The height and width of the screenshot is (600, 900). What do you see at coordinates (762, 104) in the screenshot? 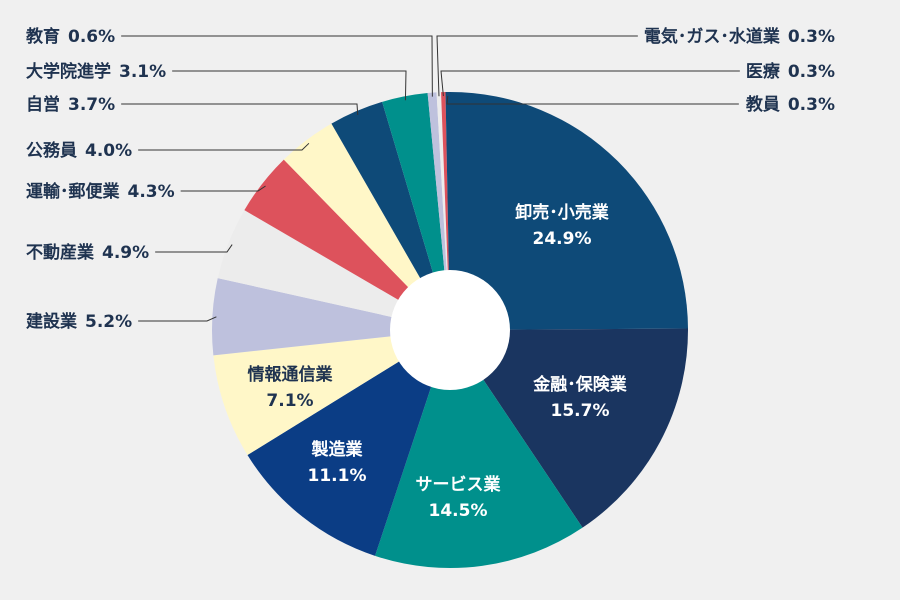
I see `slice-name-label: 教員` at bounding box center [762, 104].